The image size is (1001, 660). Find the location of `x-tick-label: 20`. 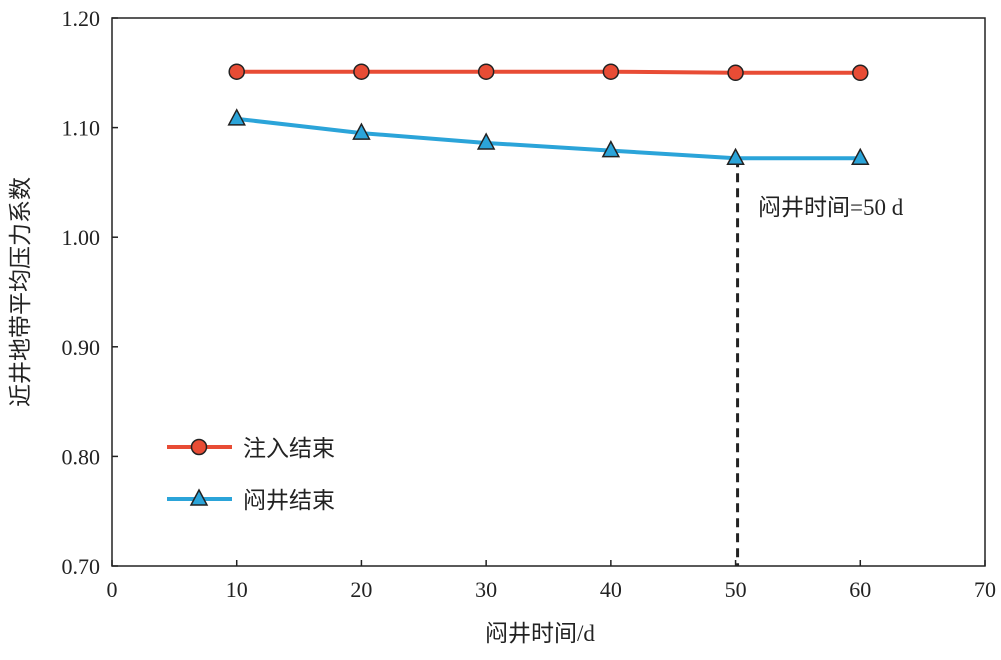

x-tick-label: 20 is located at coordinates (361, 589).